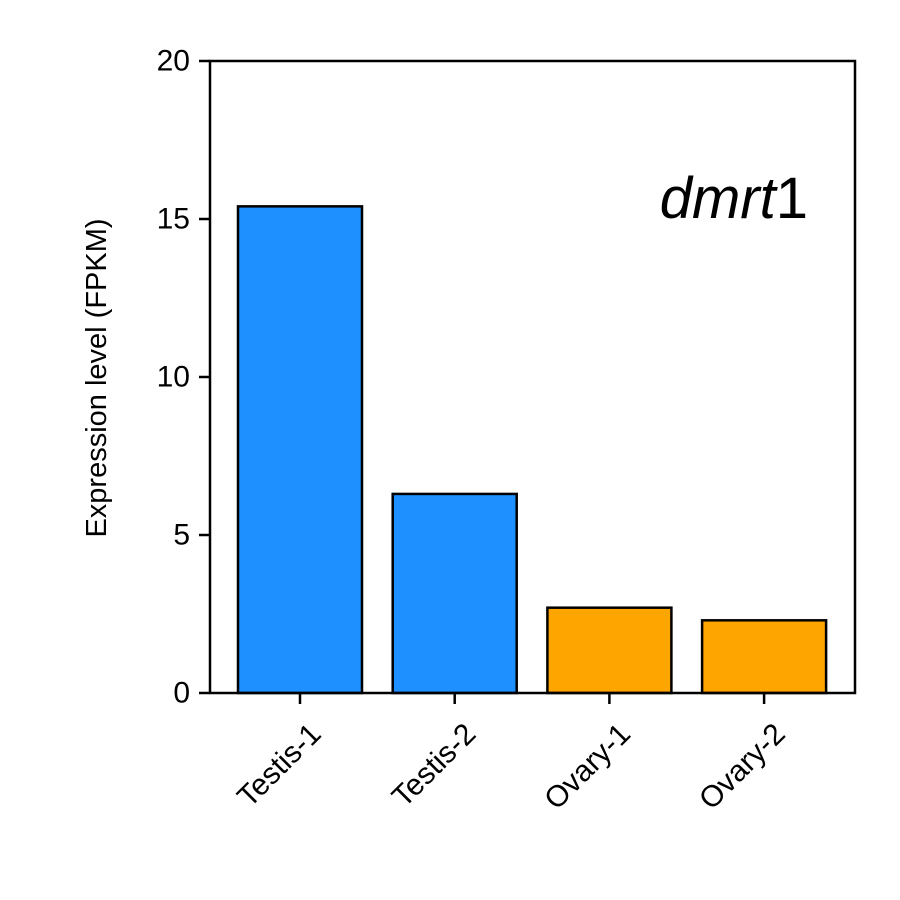  I want to click on x-tick-label-testis-2: Testis-2, so click(434, 765).